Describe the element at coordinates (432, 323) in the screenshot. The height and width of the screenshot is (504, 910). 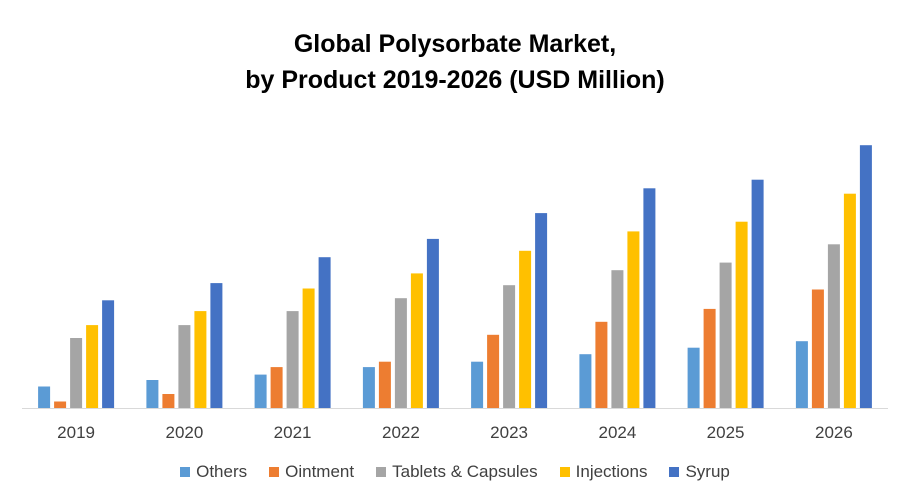
I see `bar-syrup-2022` at that location.